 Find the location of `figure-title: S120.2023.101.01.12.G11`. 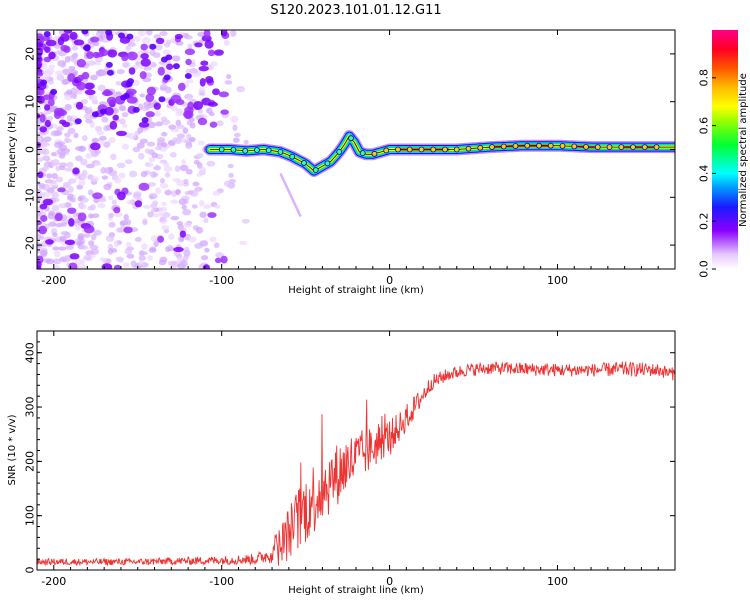

figure-title: S120.2023.101.01.12.G11 is located at coordinates (355, 10).